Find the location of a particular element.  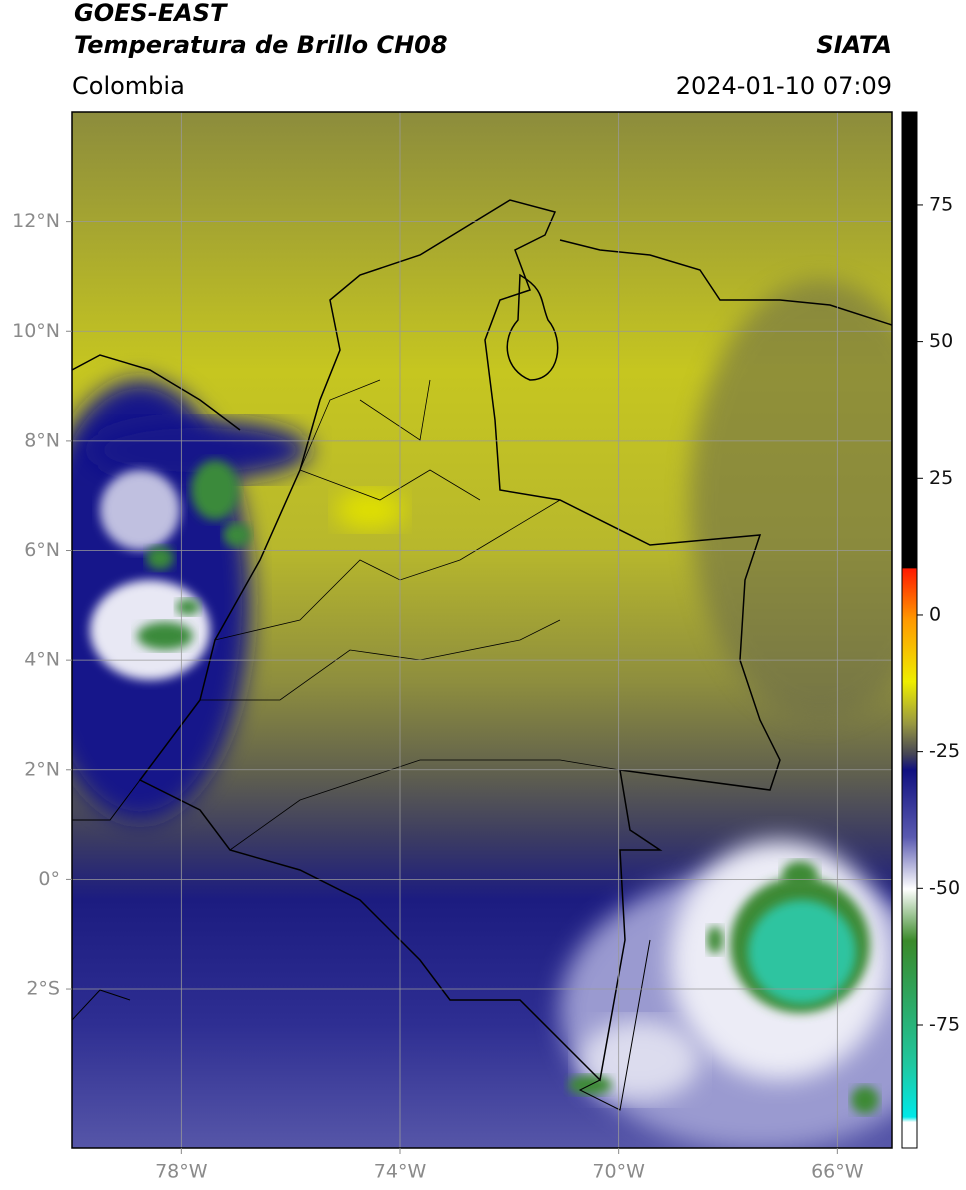

colorbar-tick-label: 75 is located at coordinates (941, 204).